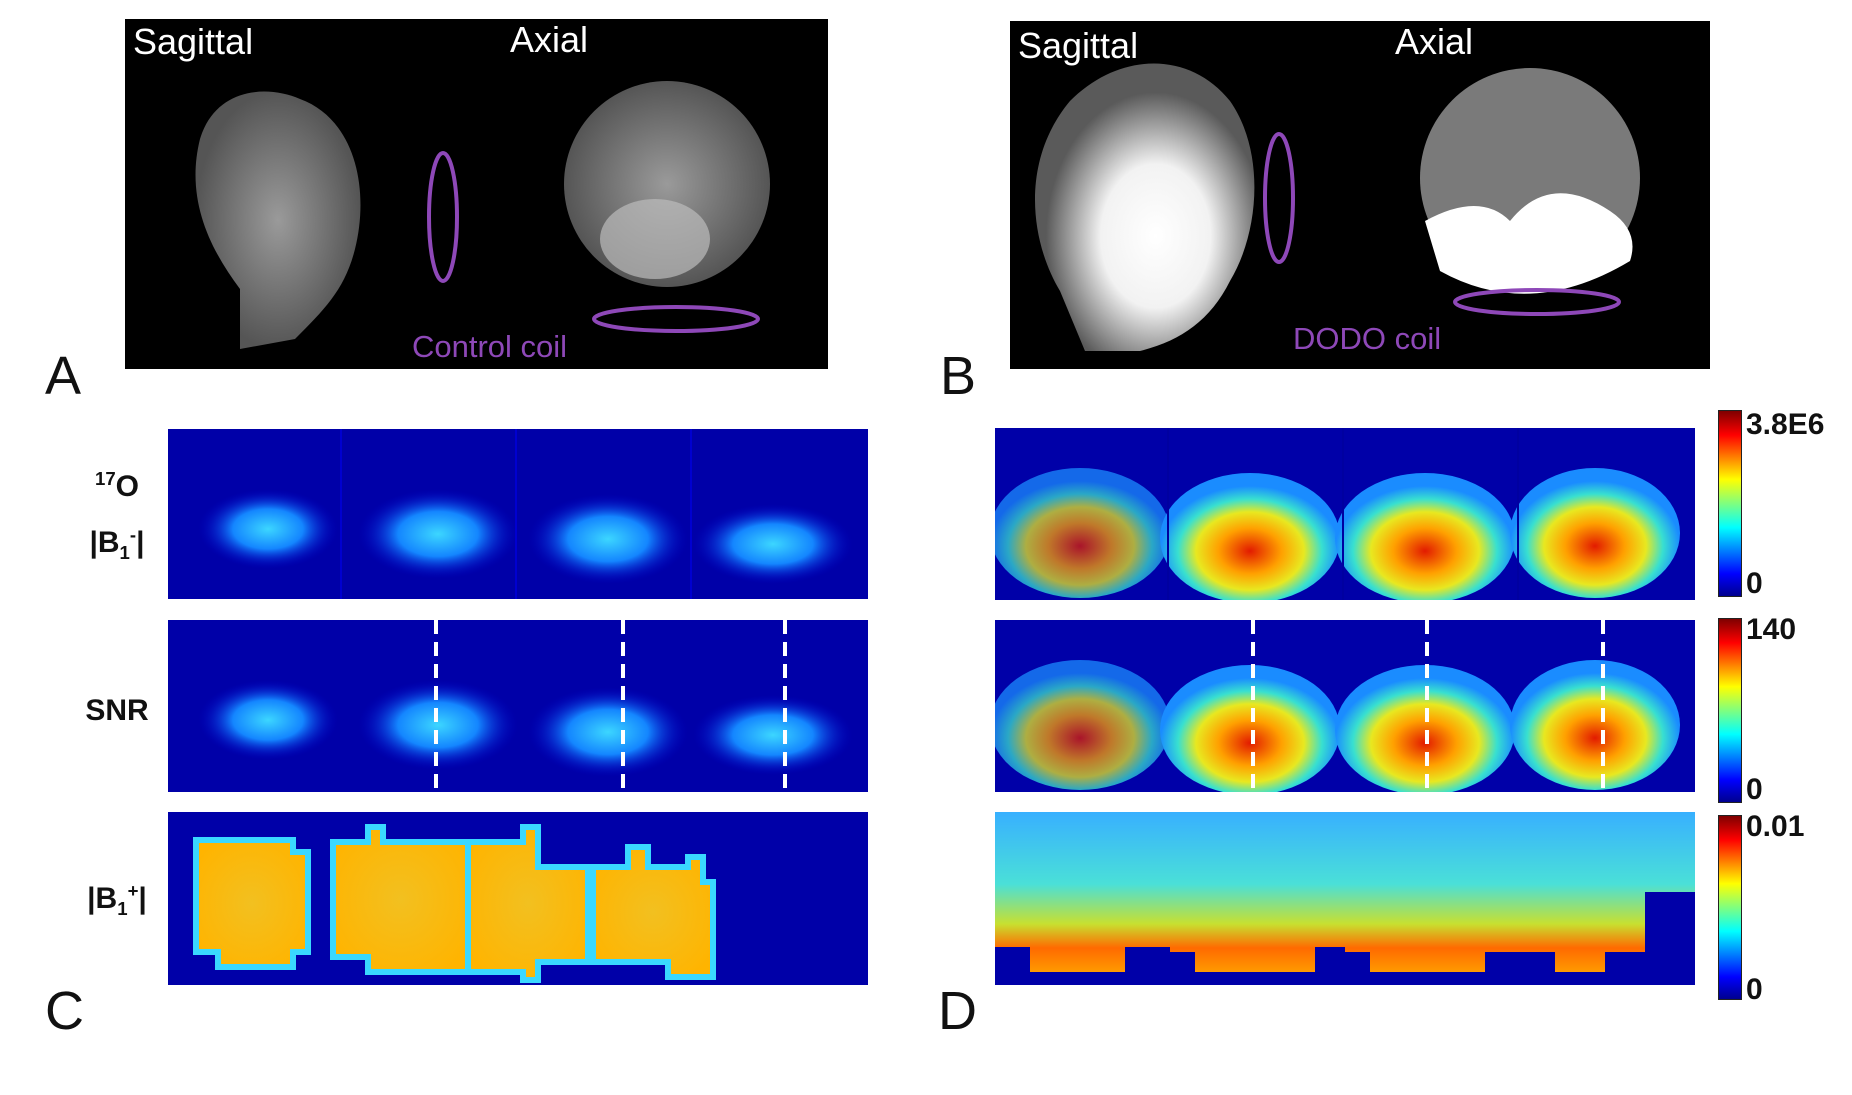 The width and height of the screenshot is (1852, 1095). Describe the element at coordinates (193, 41) in the screenshot. I see `label-sagittal-a: Sagittal` at that location.